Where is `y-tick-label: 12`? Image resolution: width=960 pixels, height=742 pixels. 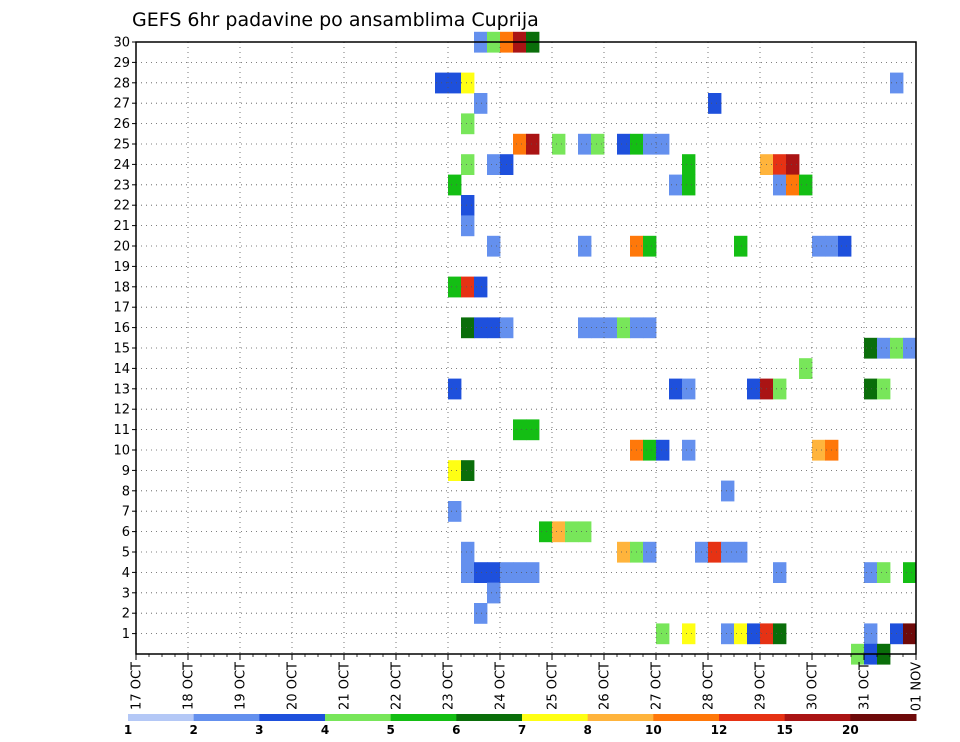 y-tick-label: 12 is located at coordinates (121, 410).